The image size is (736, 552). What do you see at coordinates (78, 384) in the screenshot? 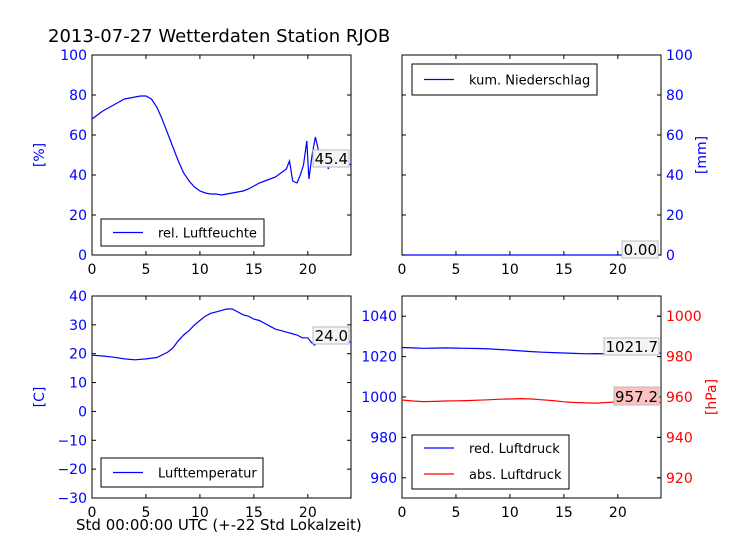
I see `y-tick-label: 10` at bounding box center [78, 384].